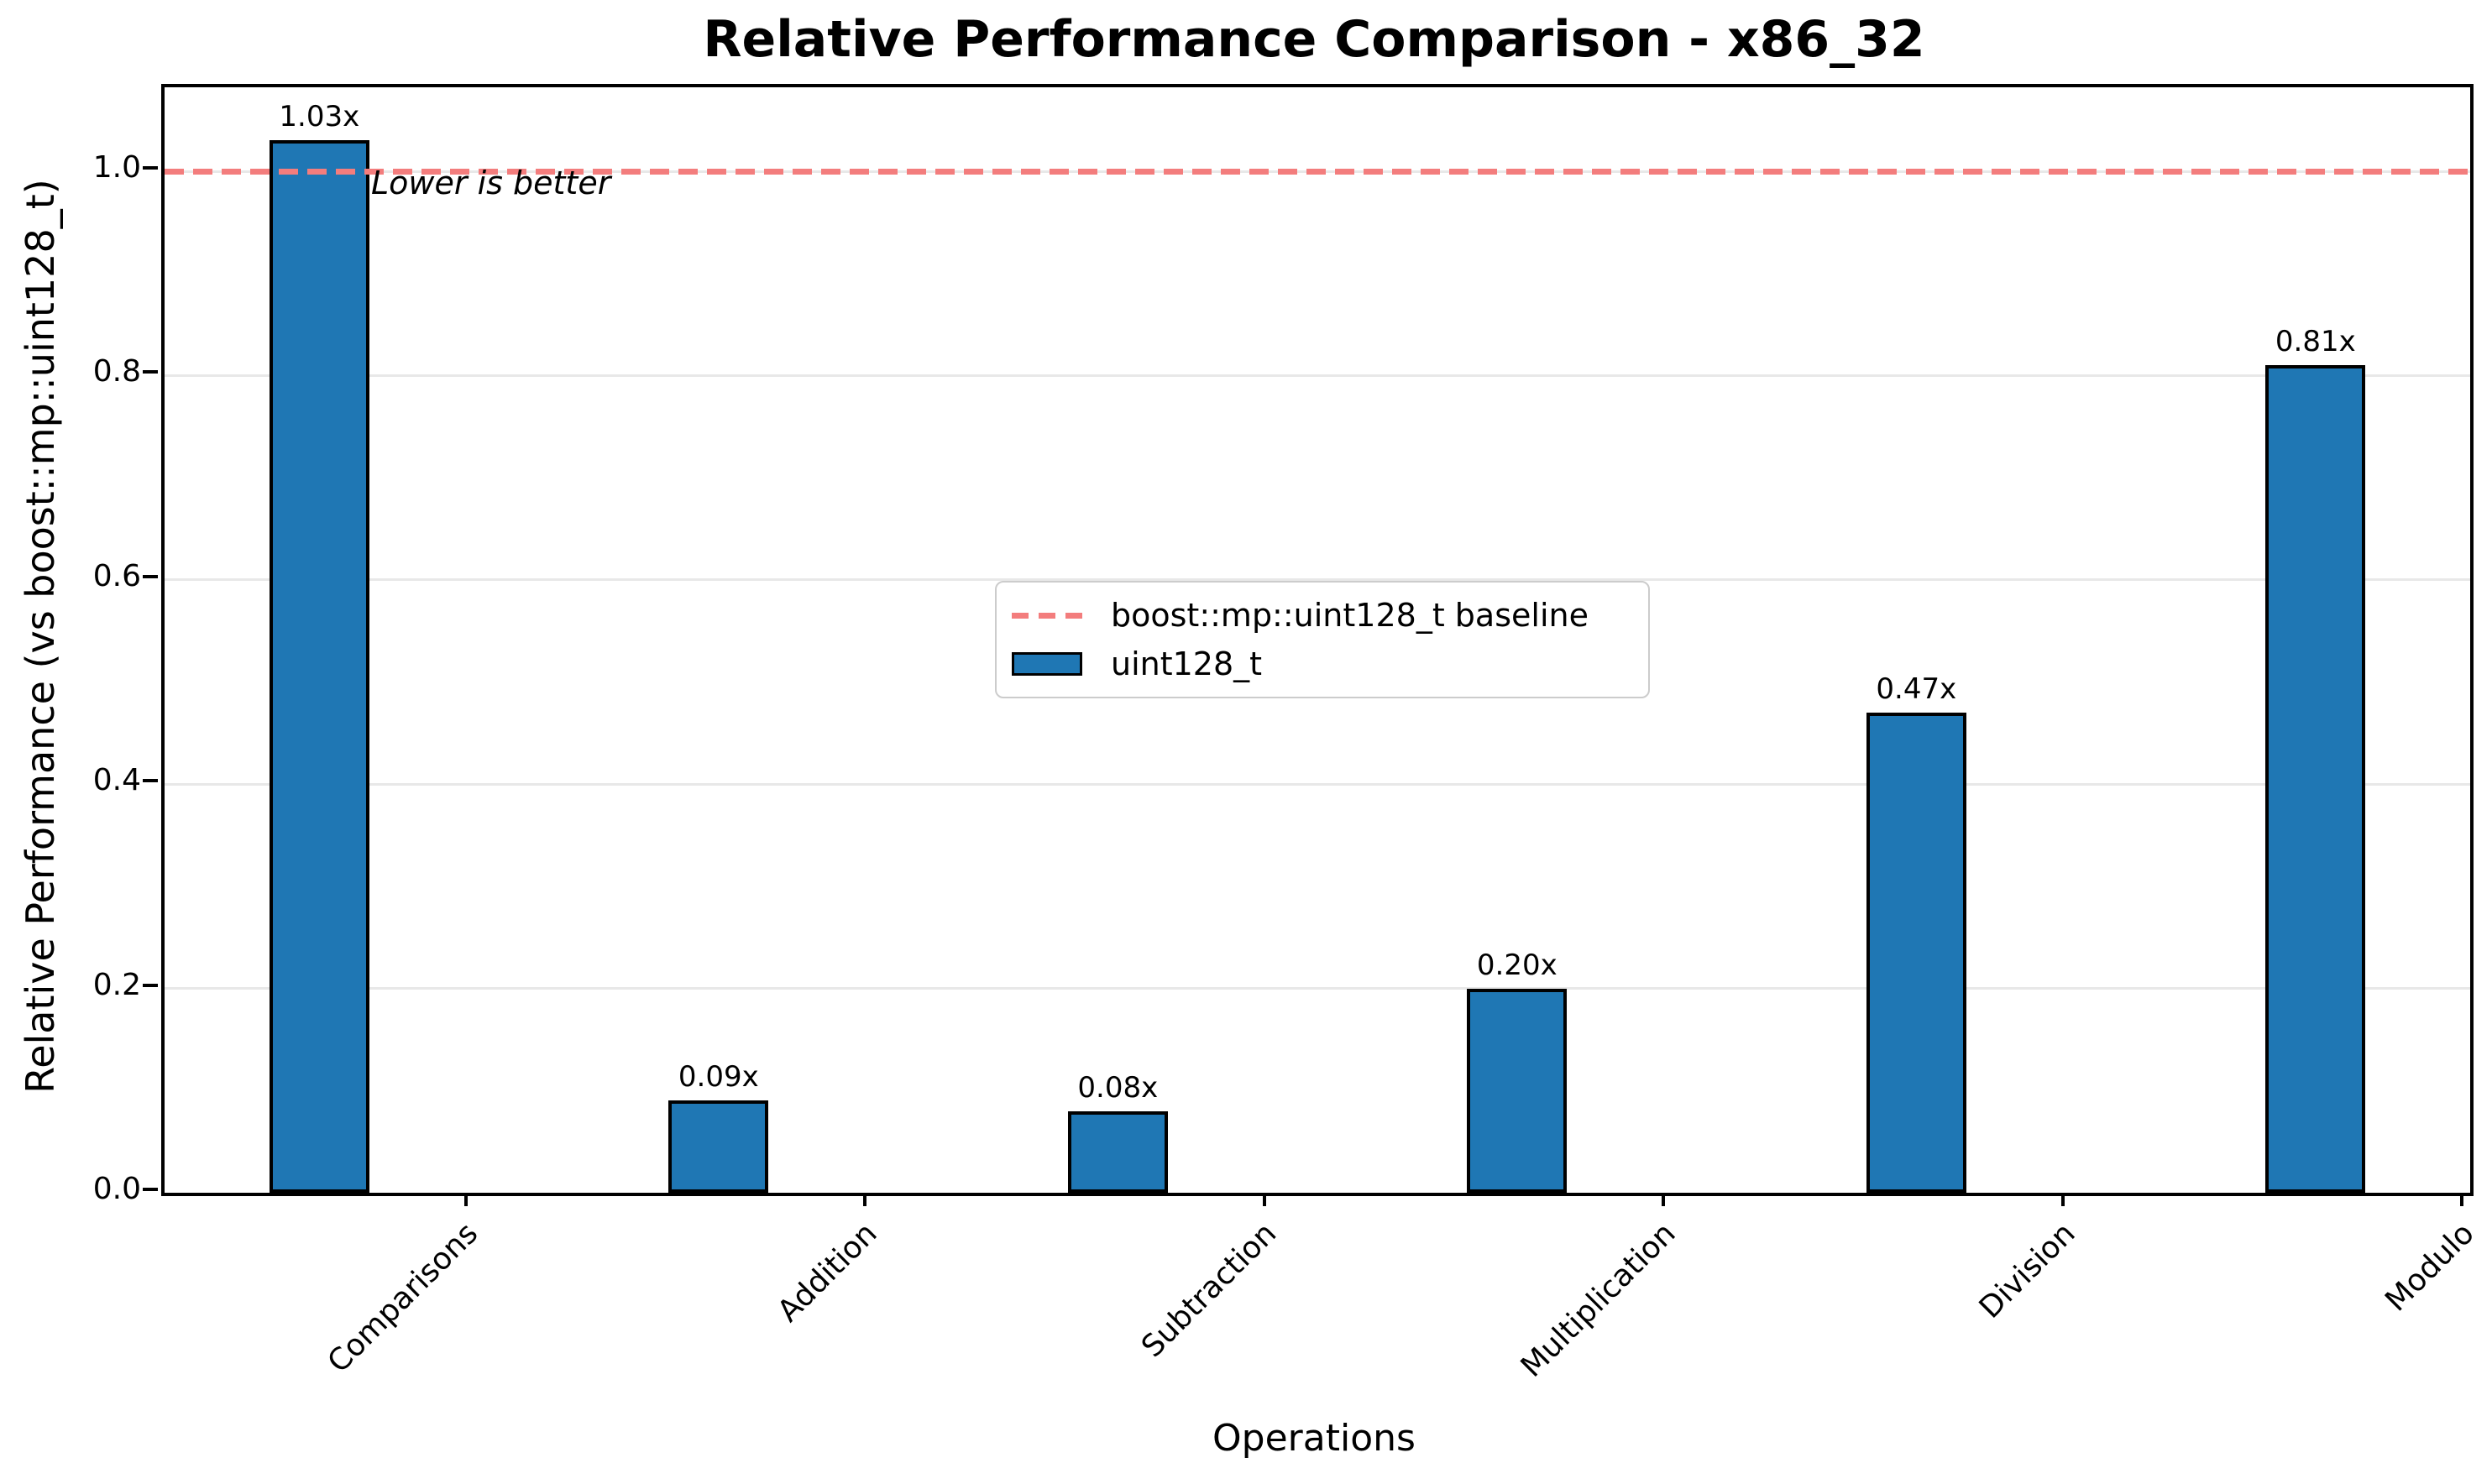 Image resolution: width=2492 pixels, height=1484 pixels. Describe the element at coordinates (117, 1189) in the screenshot. I see `y-tick-label-0.0: 0.0` at that location.